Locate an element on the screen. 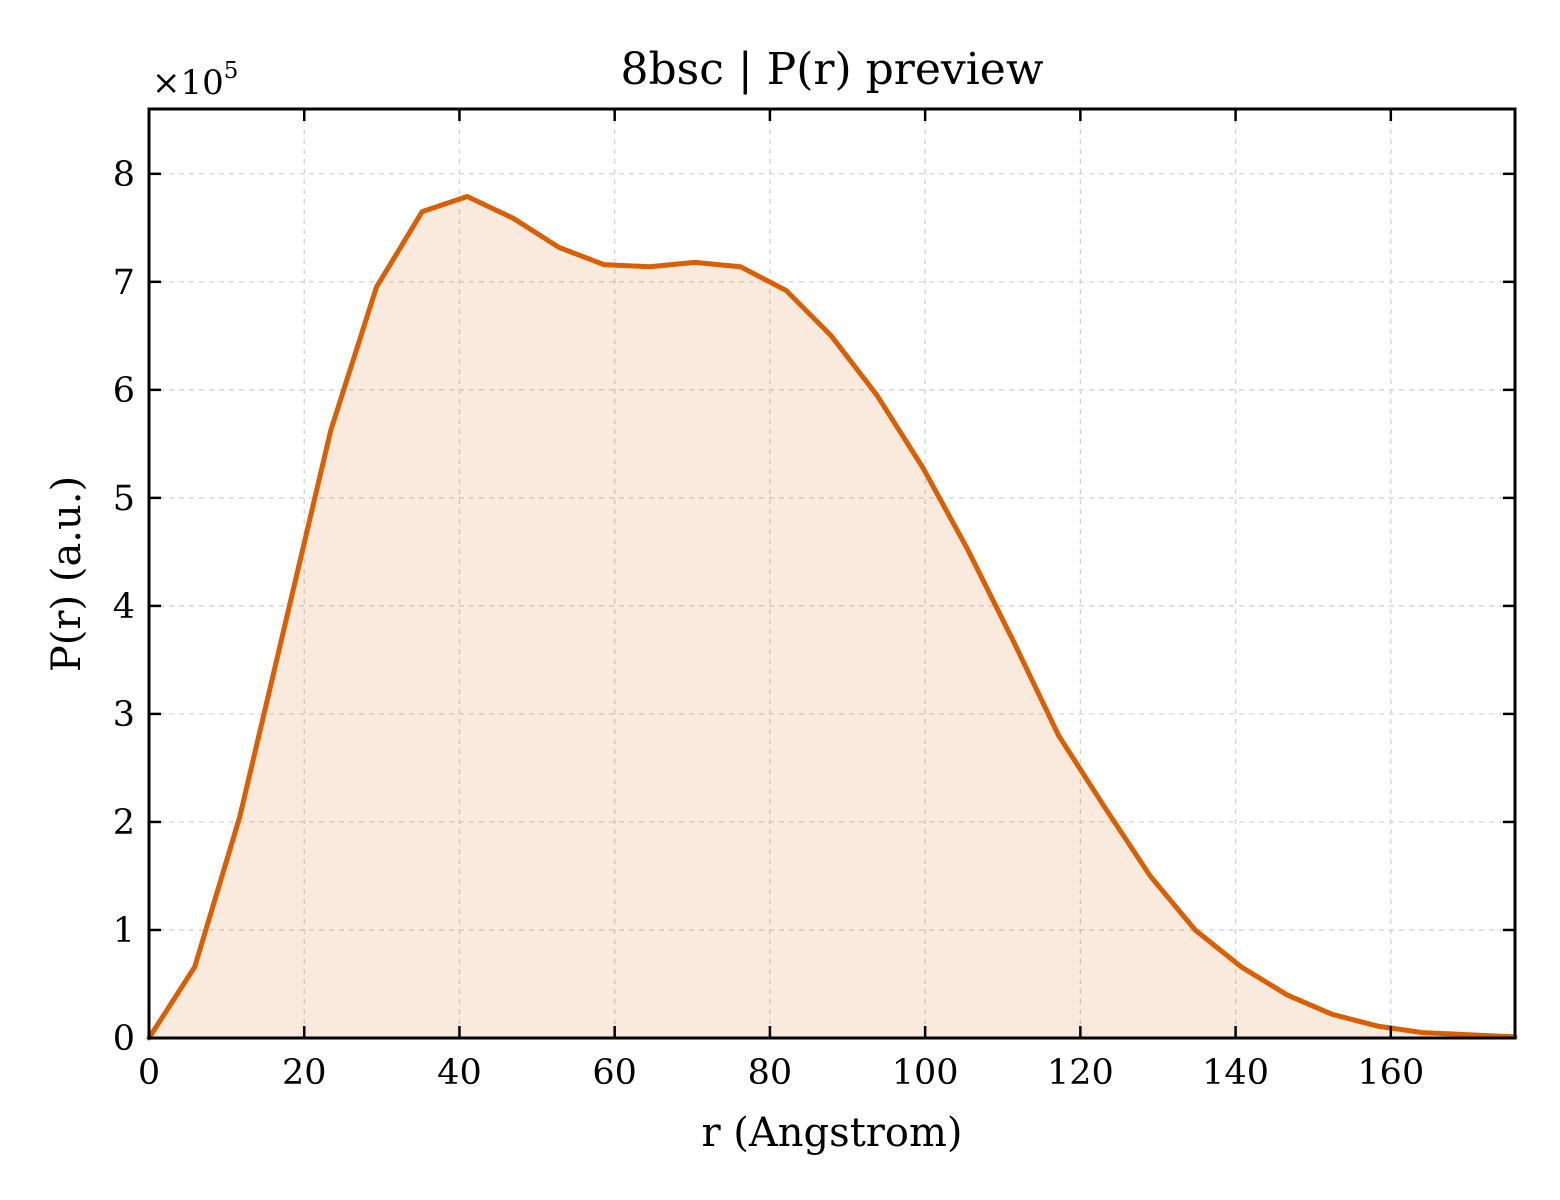  y-axis-label: P(r) (a.u.) is located at coordinates (67, 574).